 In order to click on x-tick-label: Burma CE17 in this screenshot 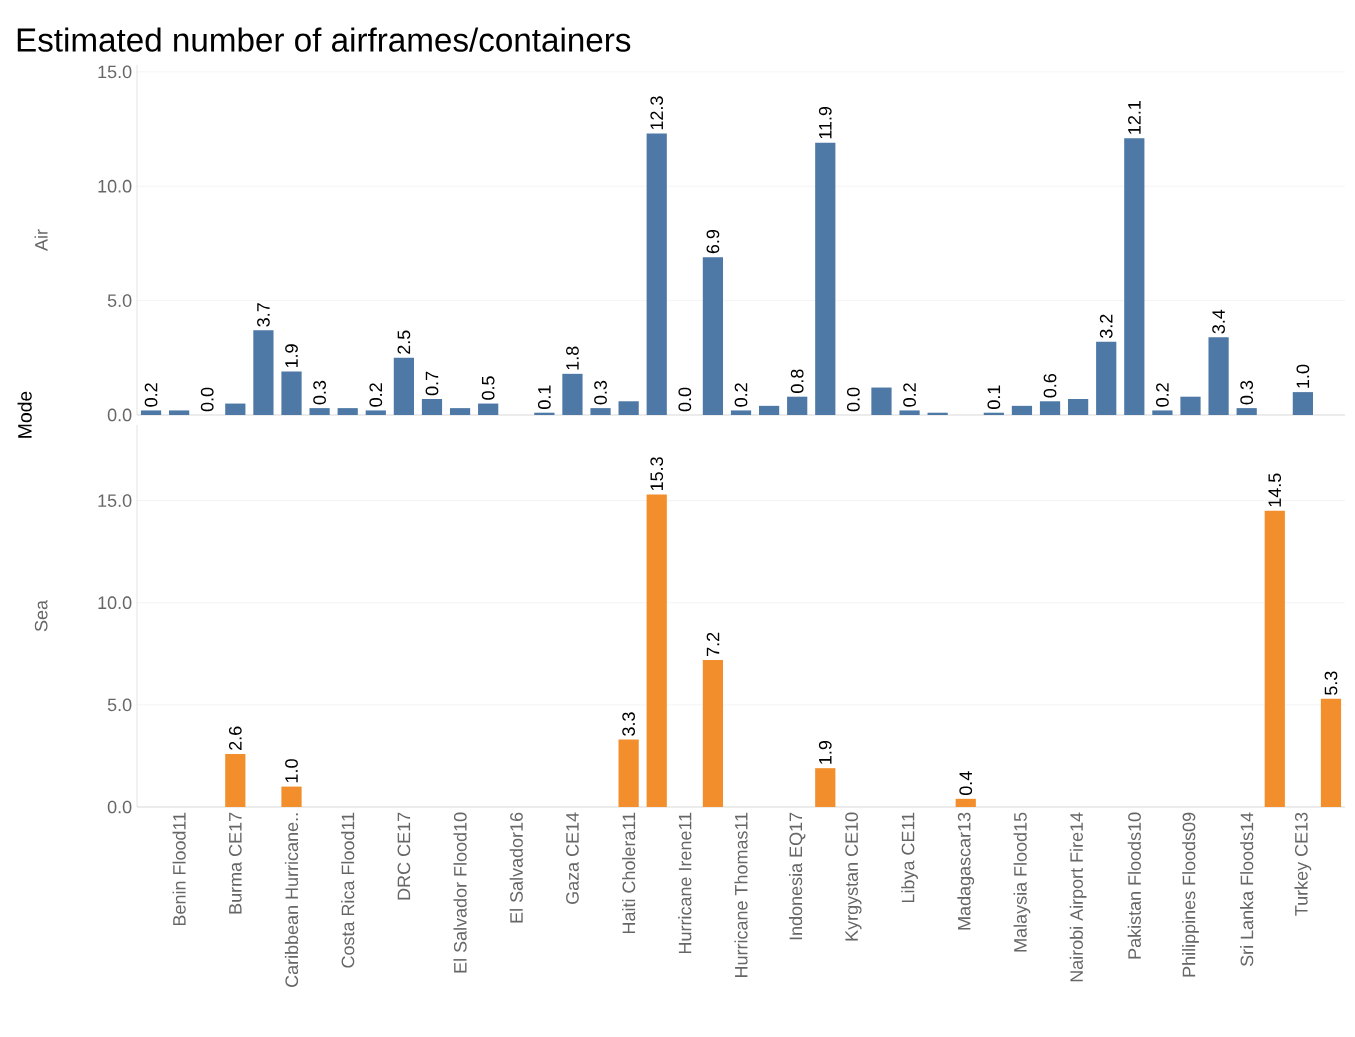, I will do `click(235, 863)`.